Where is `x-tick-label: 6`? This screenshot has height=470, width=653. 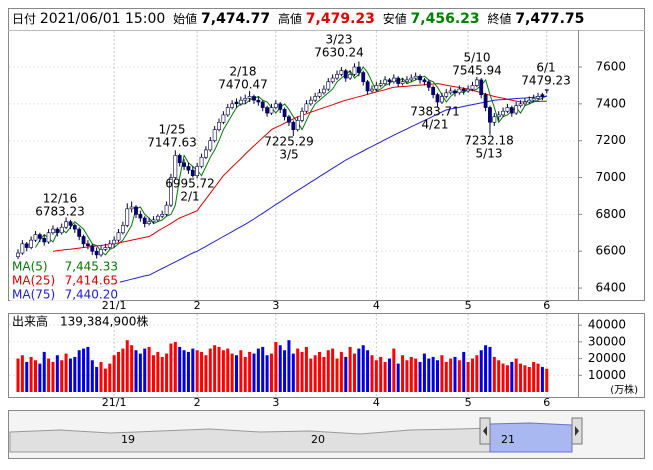 x-tick-label: 6 is located at coordinates (546, 402).